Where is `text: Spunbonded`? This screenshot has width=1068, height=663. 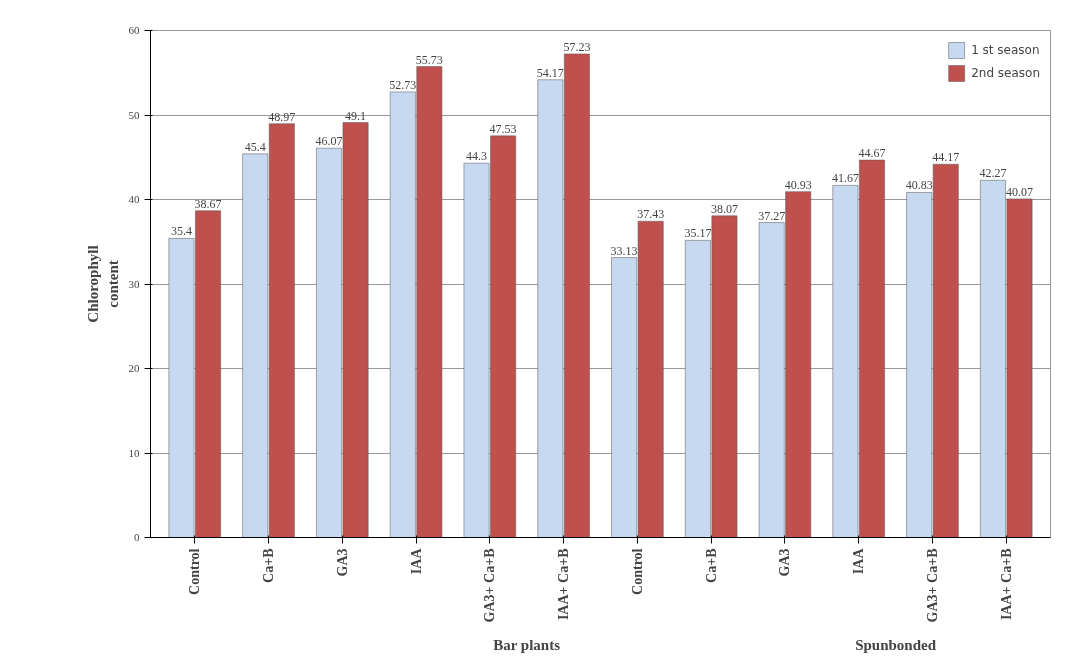 text: Spunbonded is located at coordinates (896, 644).